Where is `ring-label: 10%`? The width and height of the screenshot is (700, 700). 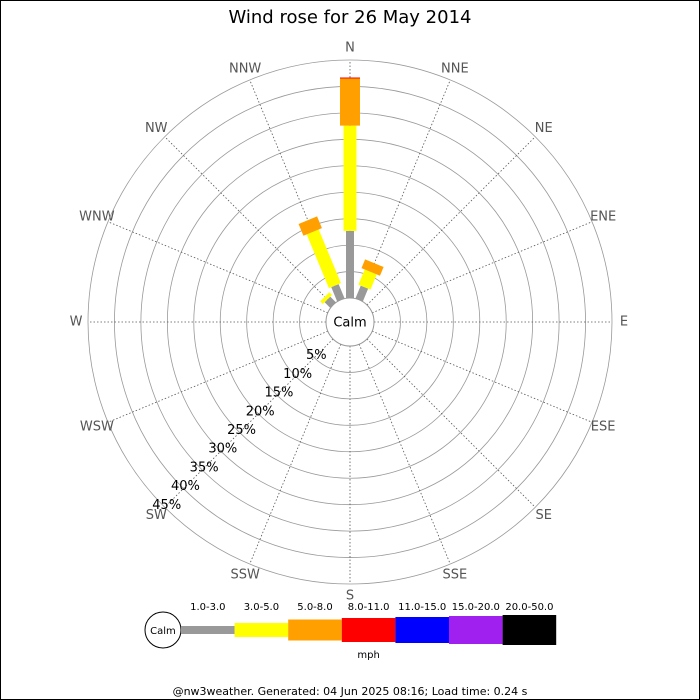 ring-label: 10% is located at coordinates (297, 374).